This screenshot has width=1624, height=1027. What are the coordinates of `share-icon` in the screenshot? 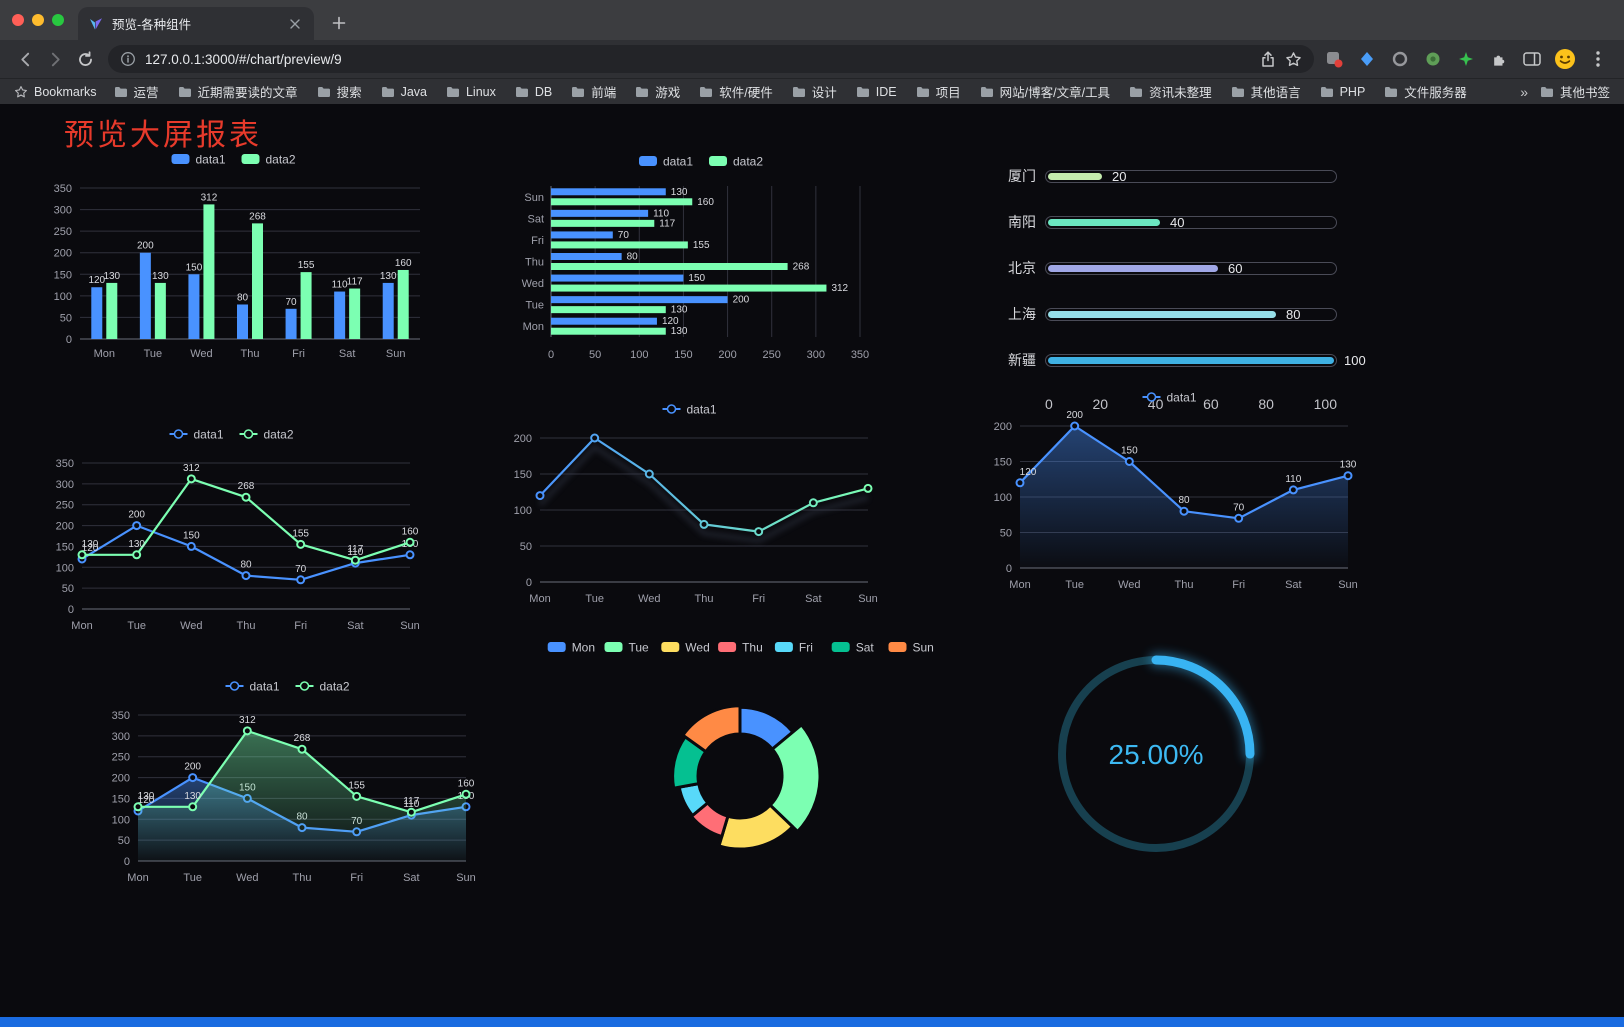 It's located at (1268, 59).